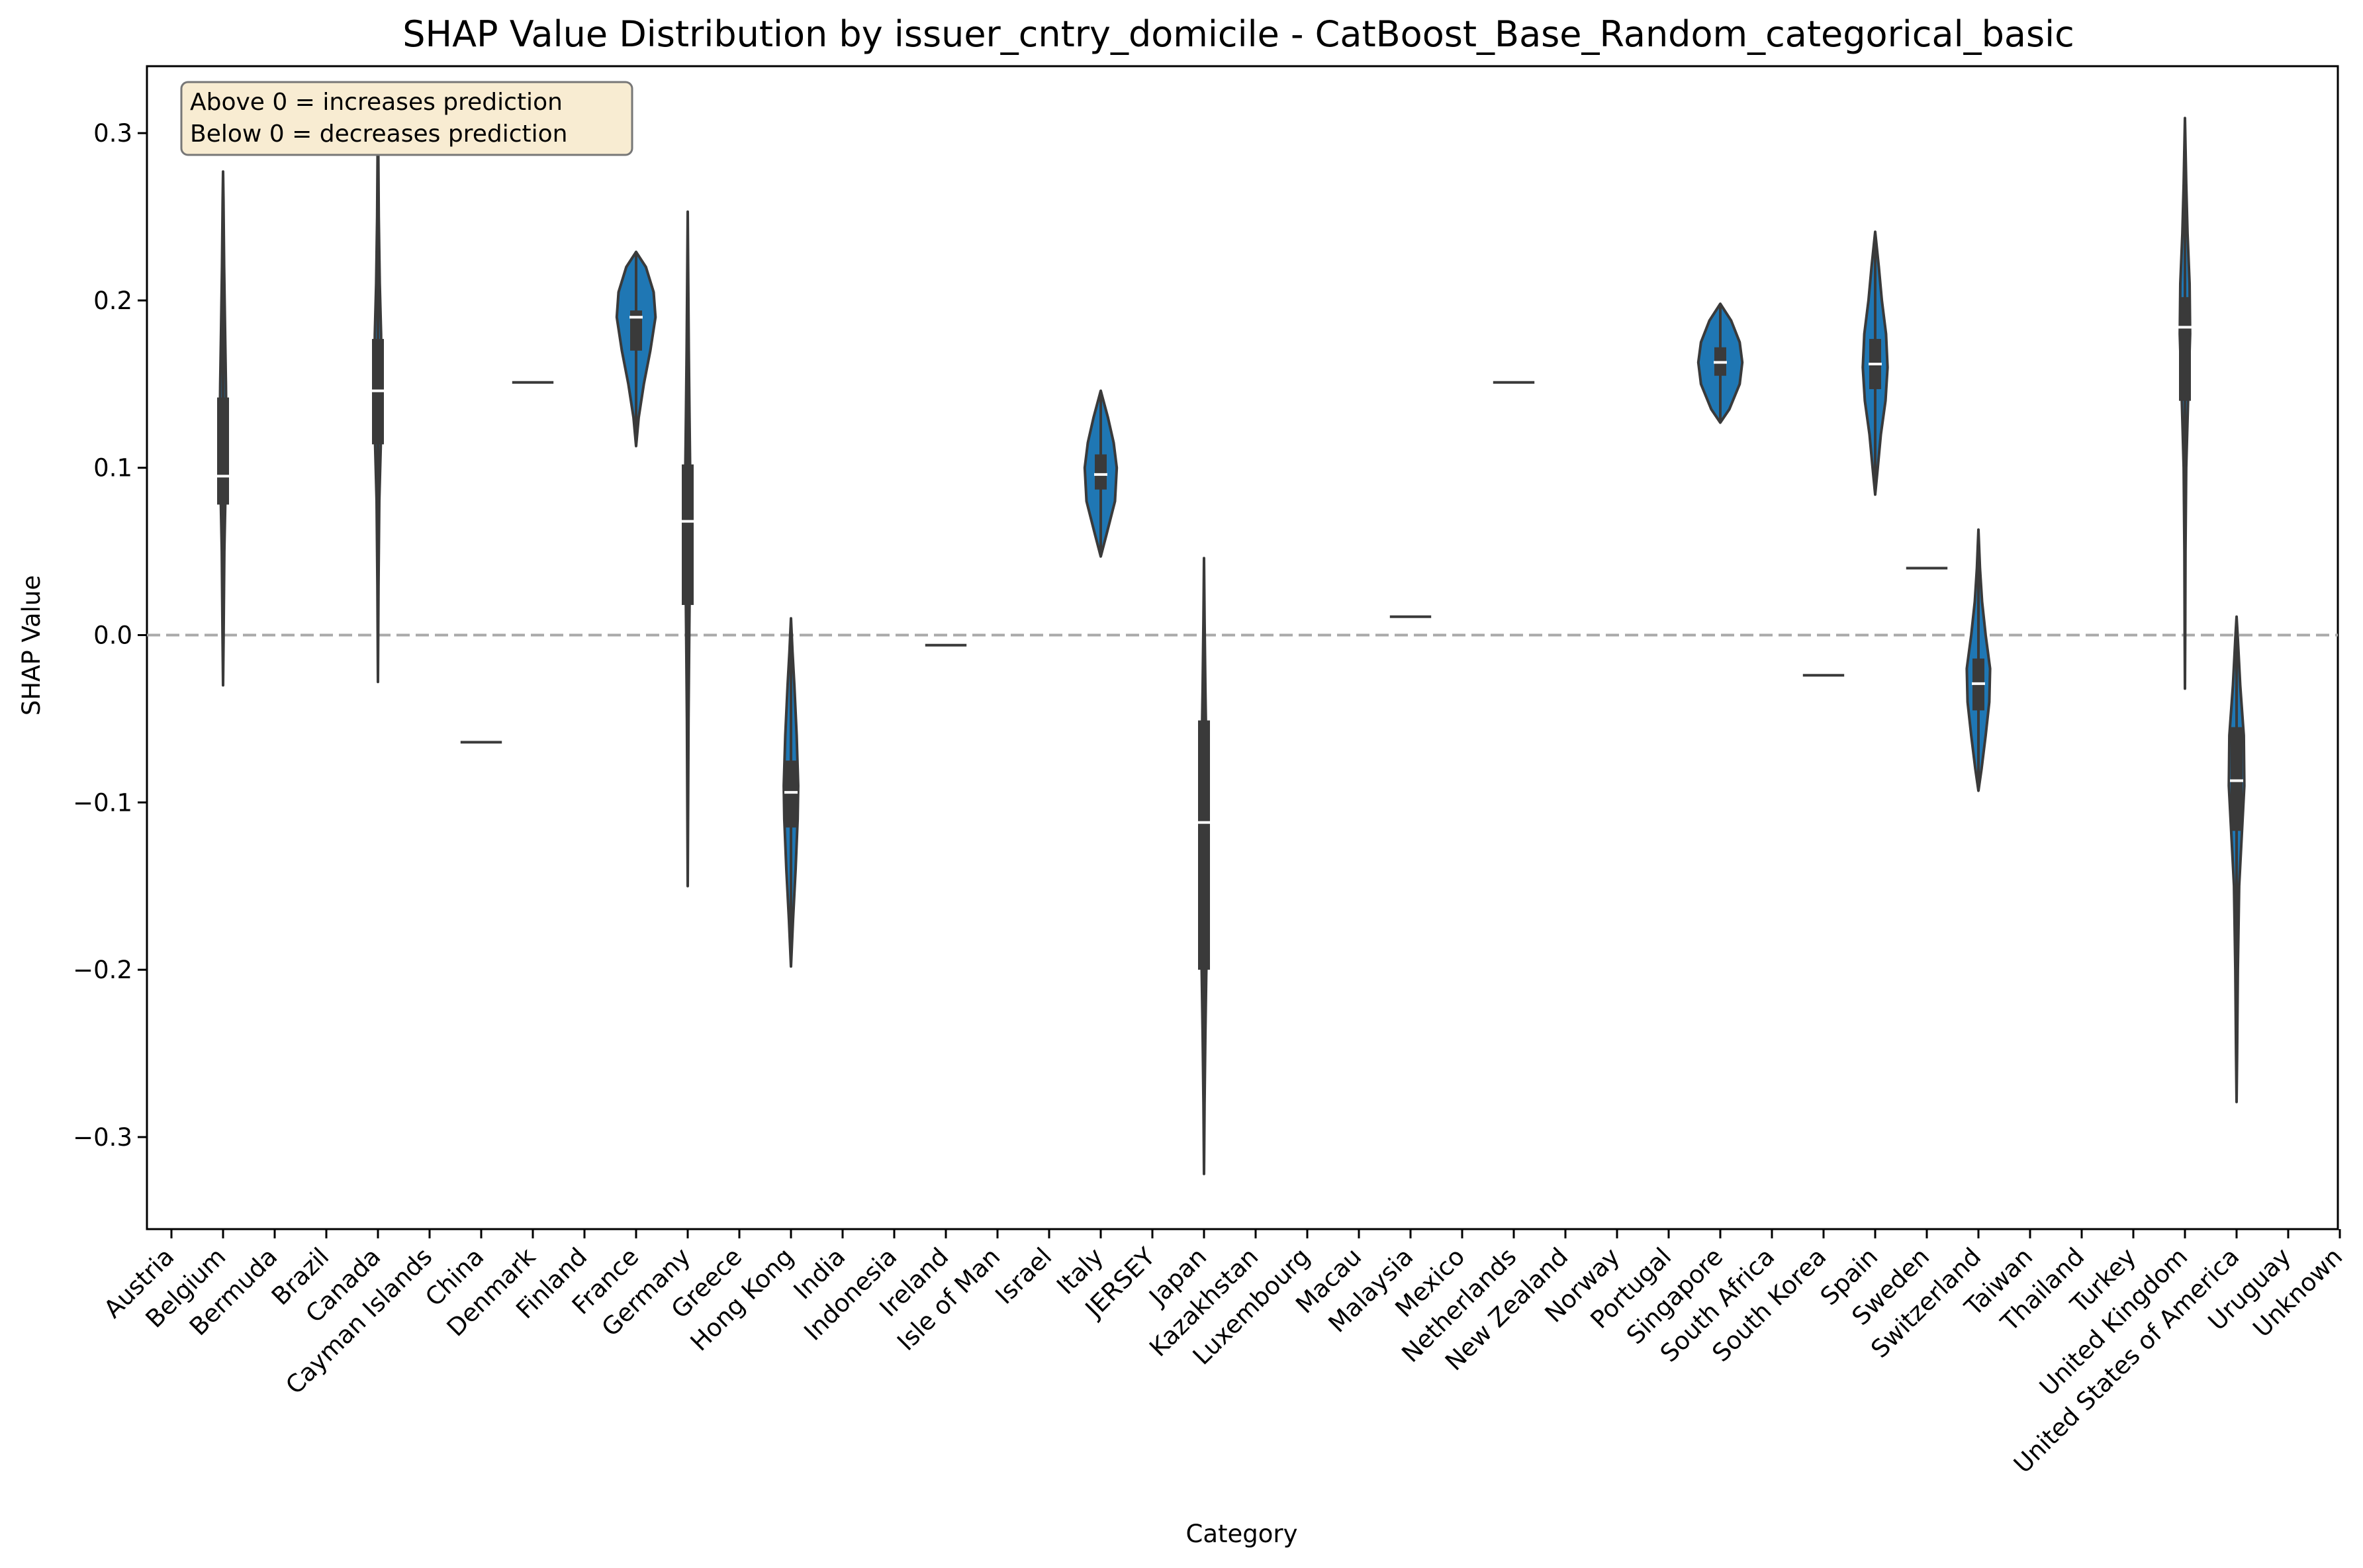  I want to click on y-tick-label: −0.2, so click(102, 970).